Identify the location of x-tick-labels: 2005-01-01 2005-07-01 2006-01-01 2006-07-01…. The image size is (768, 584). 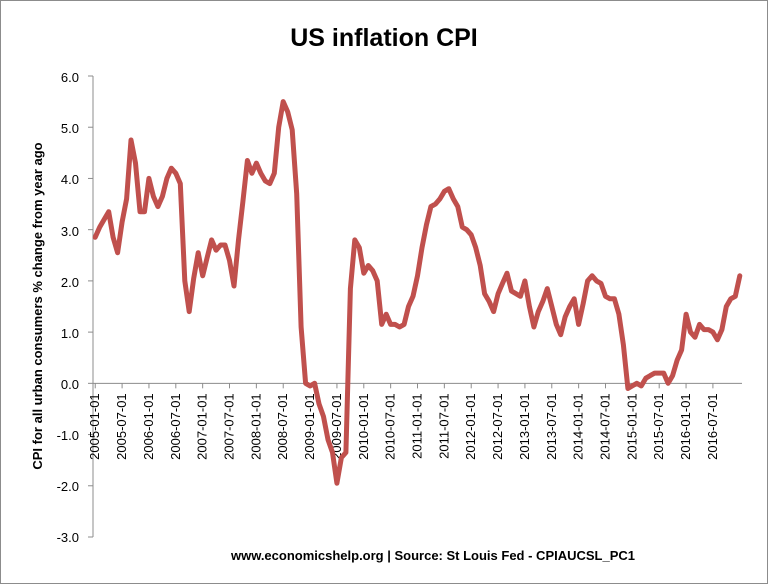
(403, 426).